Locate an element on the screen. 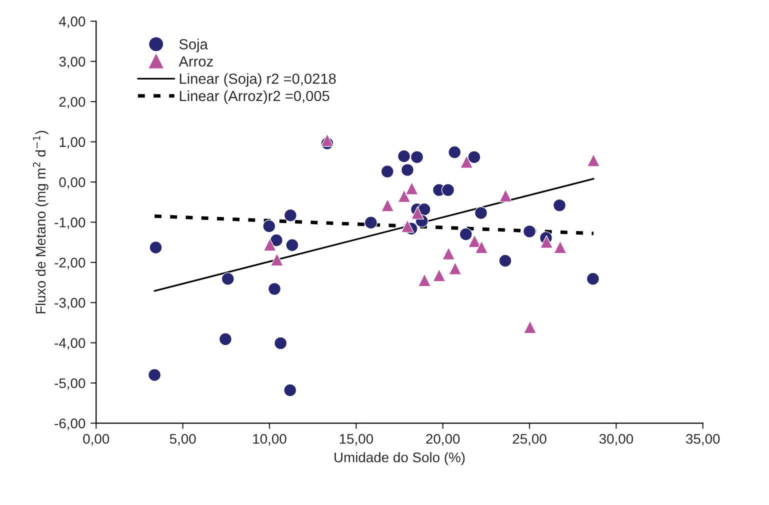 This screenshot has width=769, height=505. y-tick-label: -3,00 is located at coordinates (70, 304).